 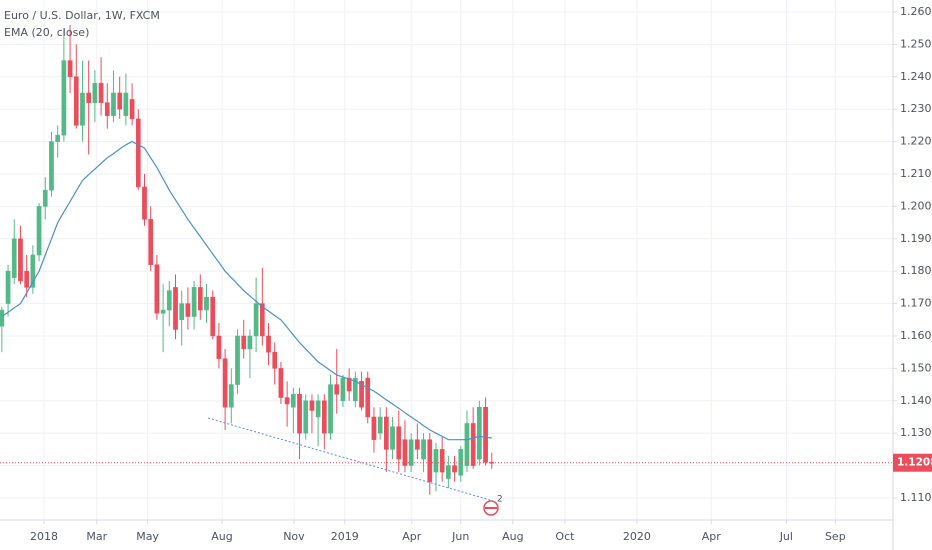 I want to click on x-tick-label: May, so click(x=147, y=536).